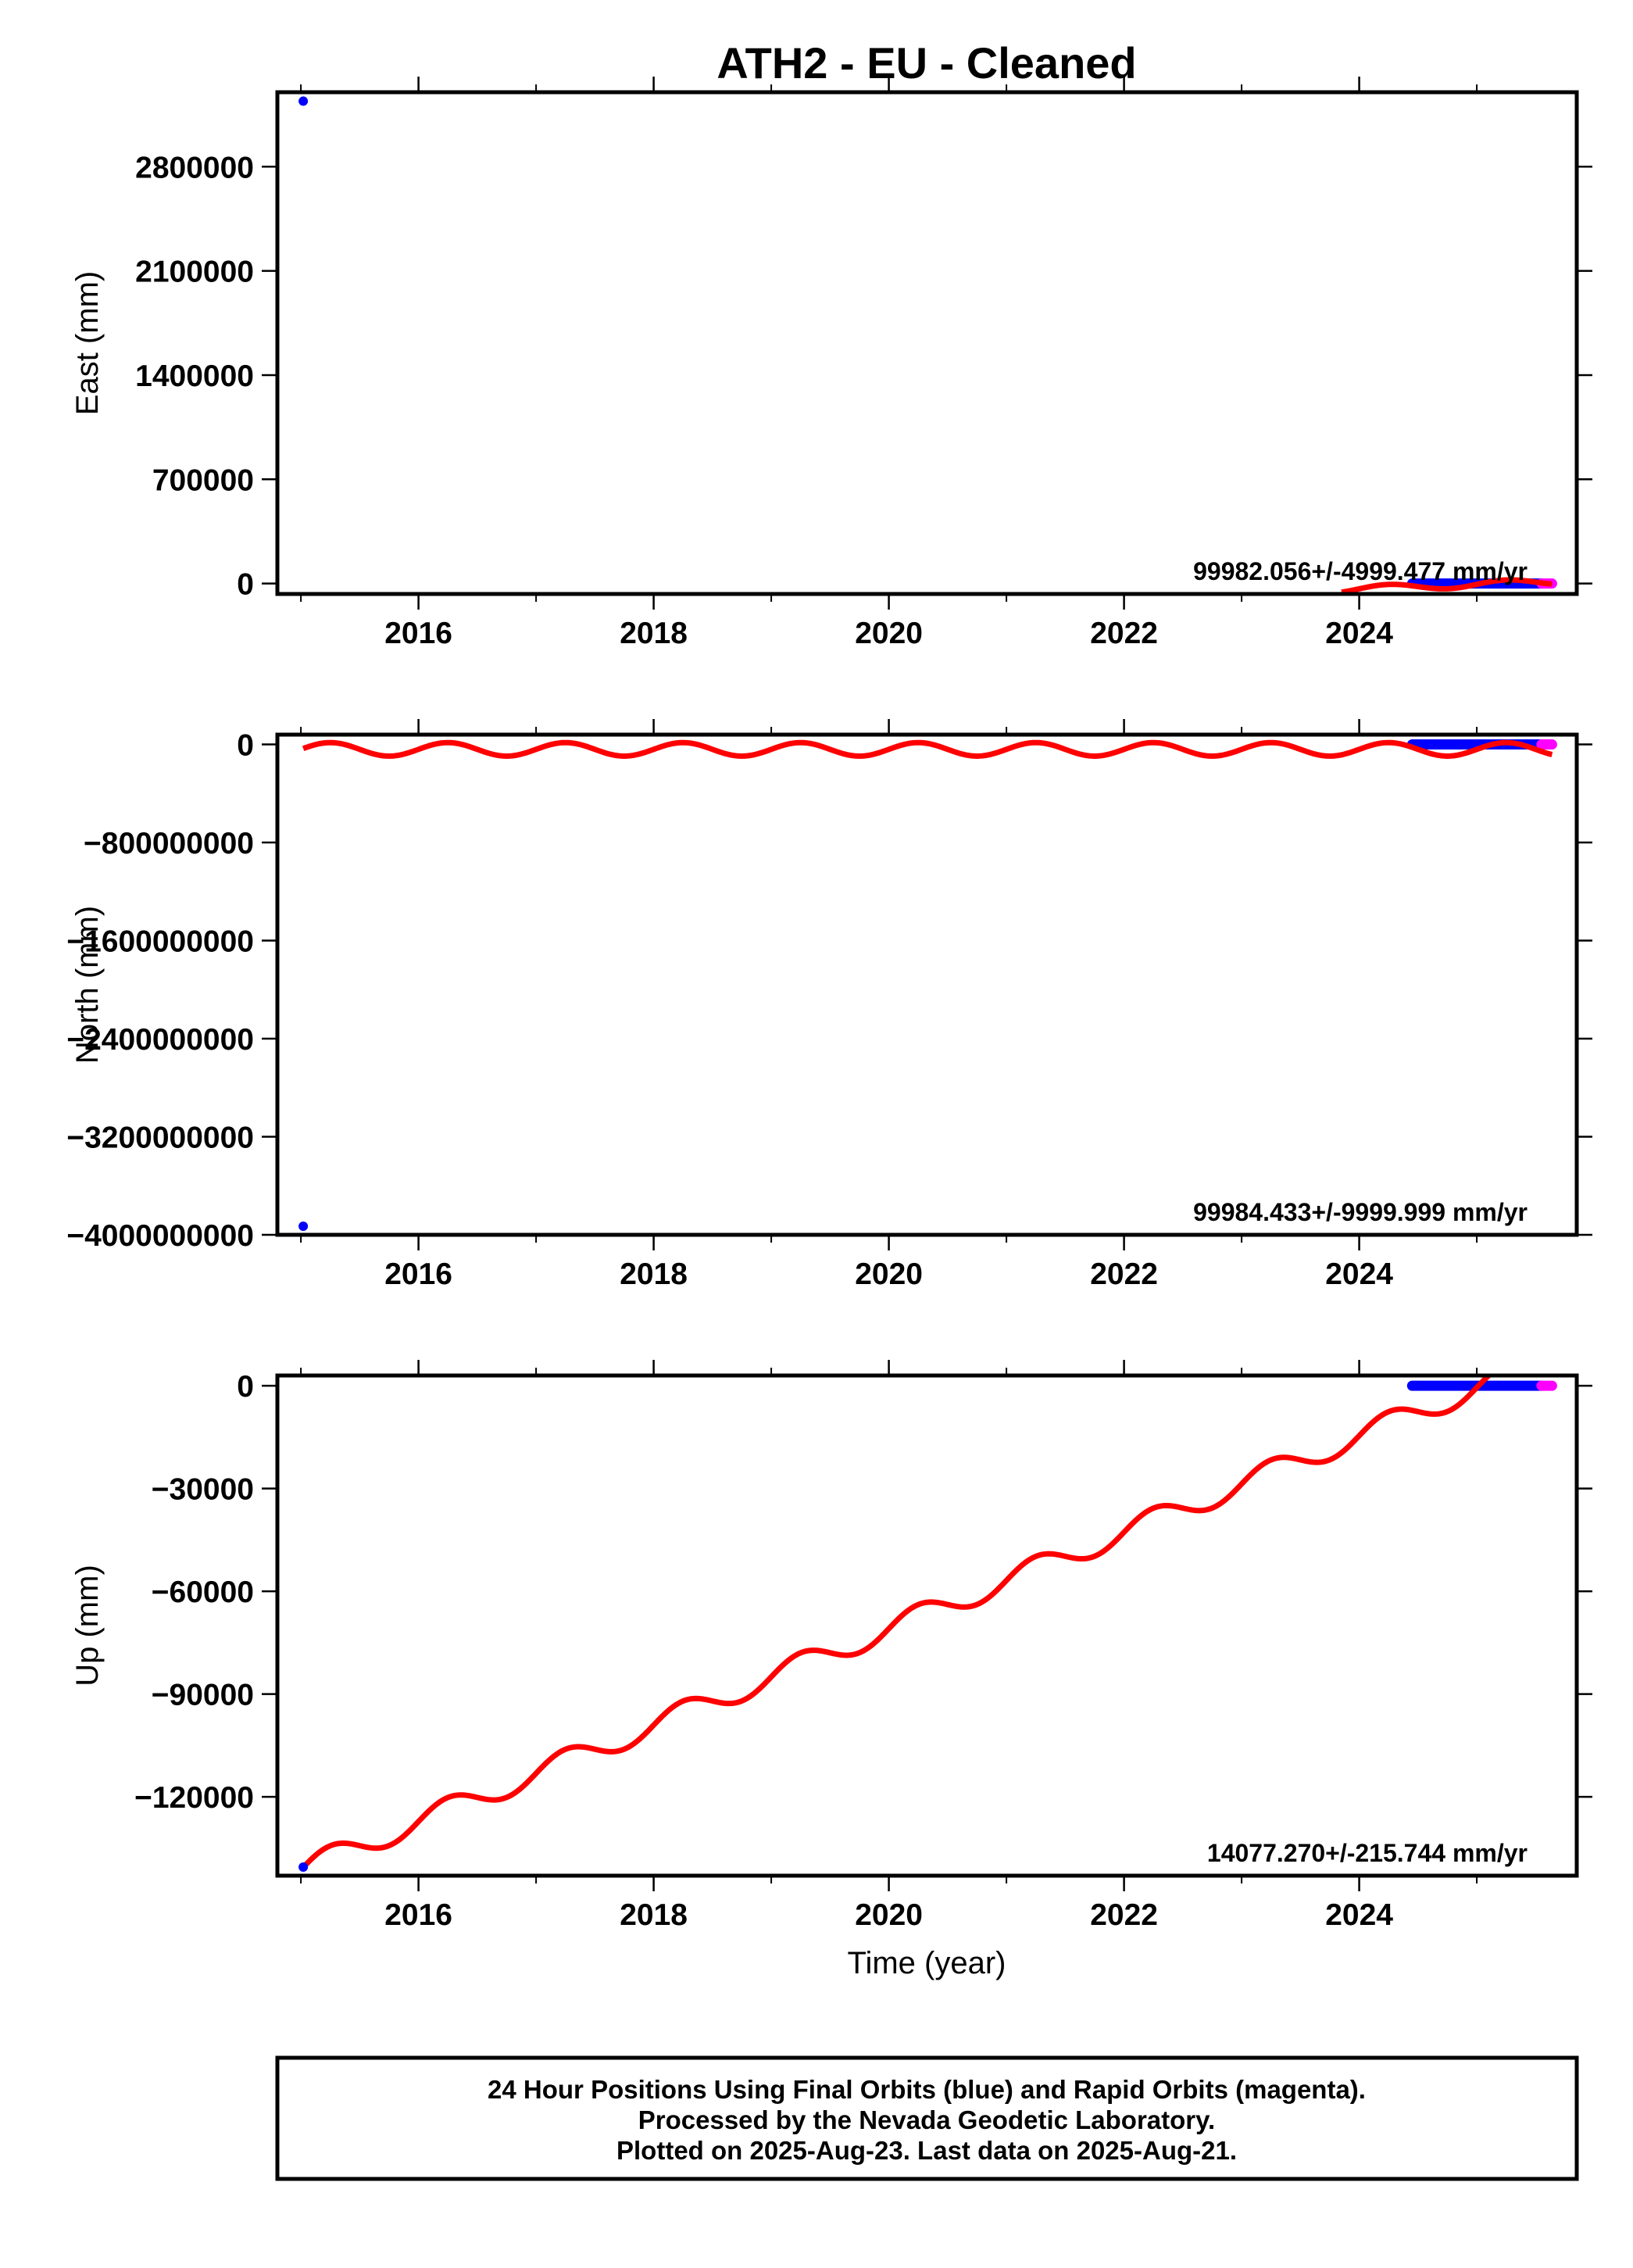 The image size is (1633, 2268). Describe the element at coordinates (194, 1798) in the screenshot. I see `y-tick-label: −120000` at that location.